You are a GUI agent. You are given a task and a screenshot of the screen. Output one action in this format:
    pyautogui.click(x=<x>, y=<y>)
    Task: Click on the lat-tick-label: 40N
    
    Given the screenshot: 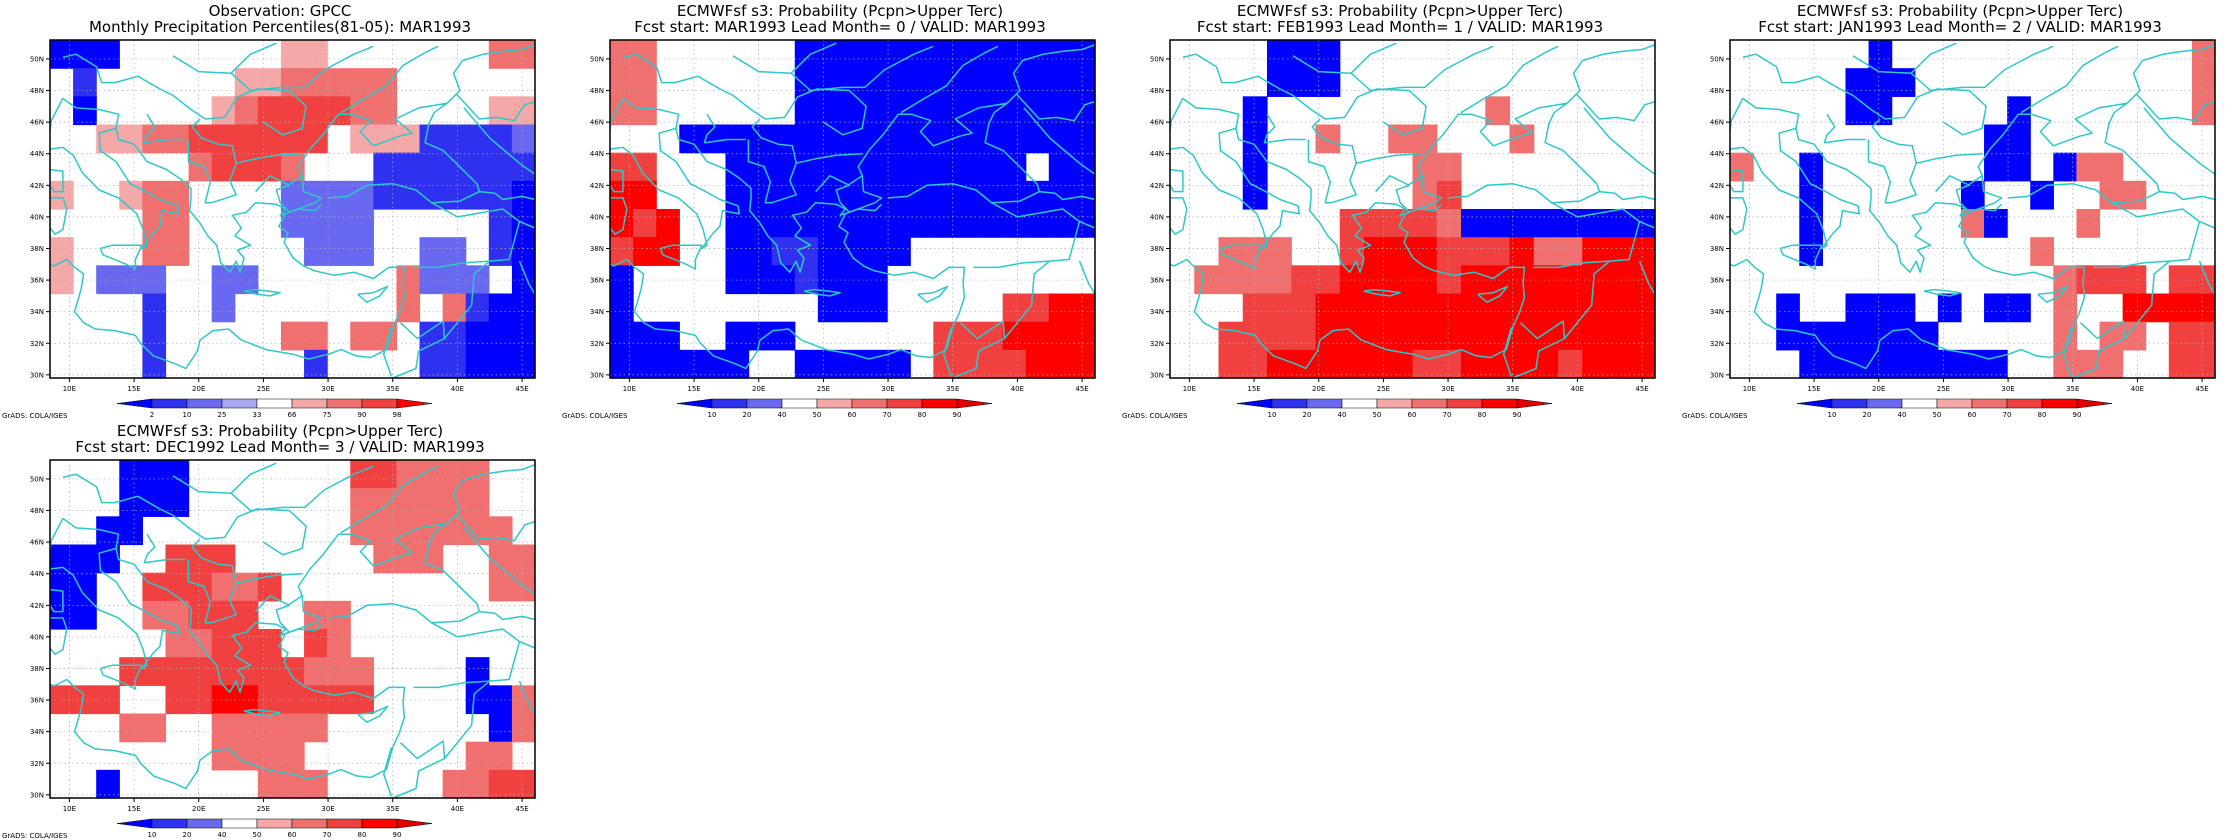 What is the action you would take?
    pyautogui.click(x=1157, y=217)
    